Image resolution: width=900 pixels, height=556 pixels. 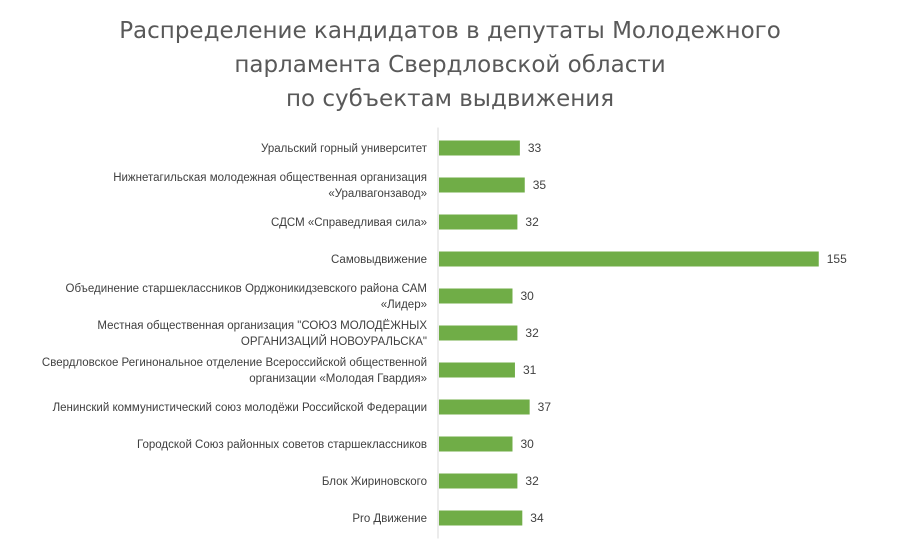 What do you see at coordinates (389, 519) in the screenshot?
I see `category-label-10-line-0: Pro Движение` at bounding box center [389, 519].